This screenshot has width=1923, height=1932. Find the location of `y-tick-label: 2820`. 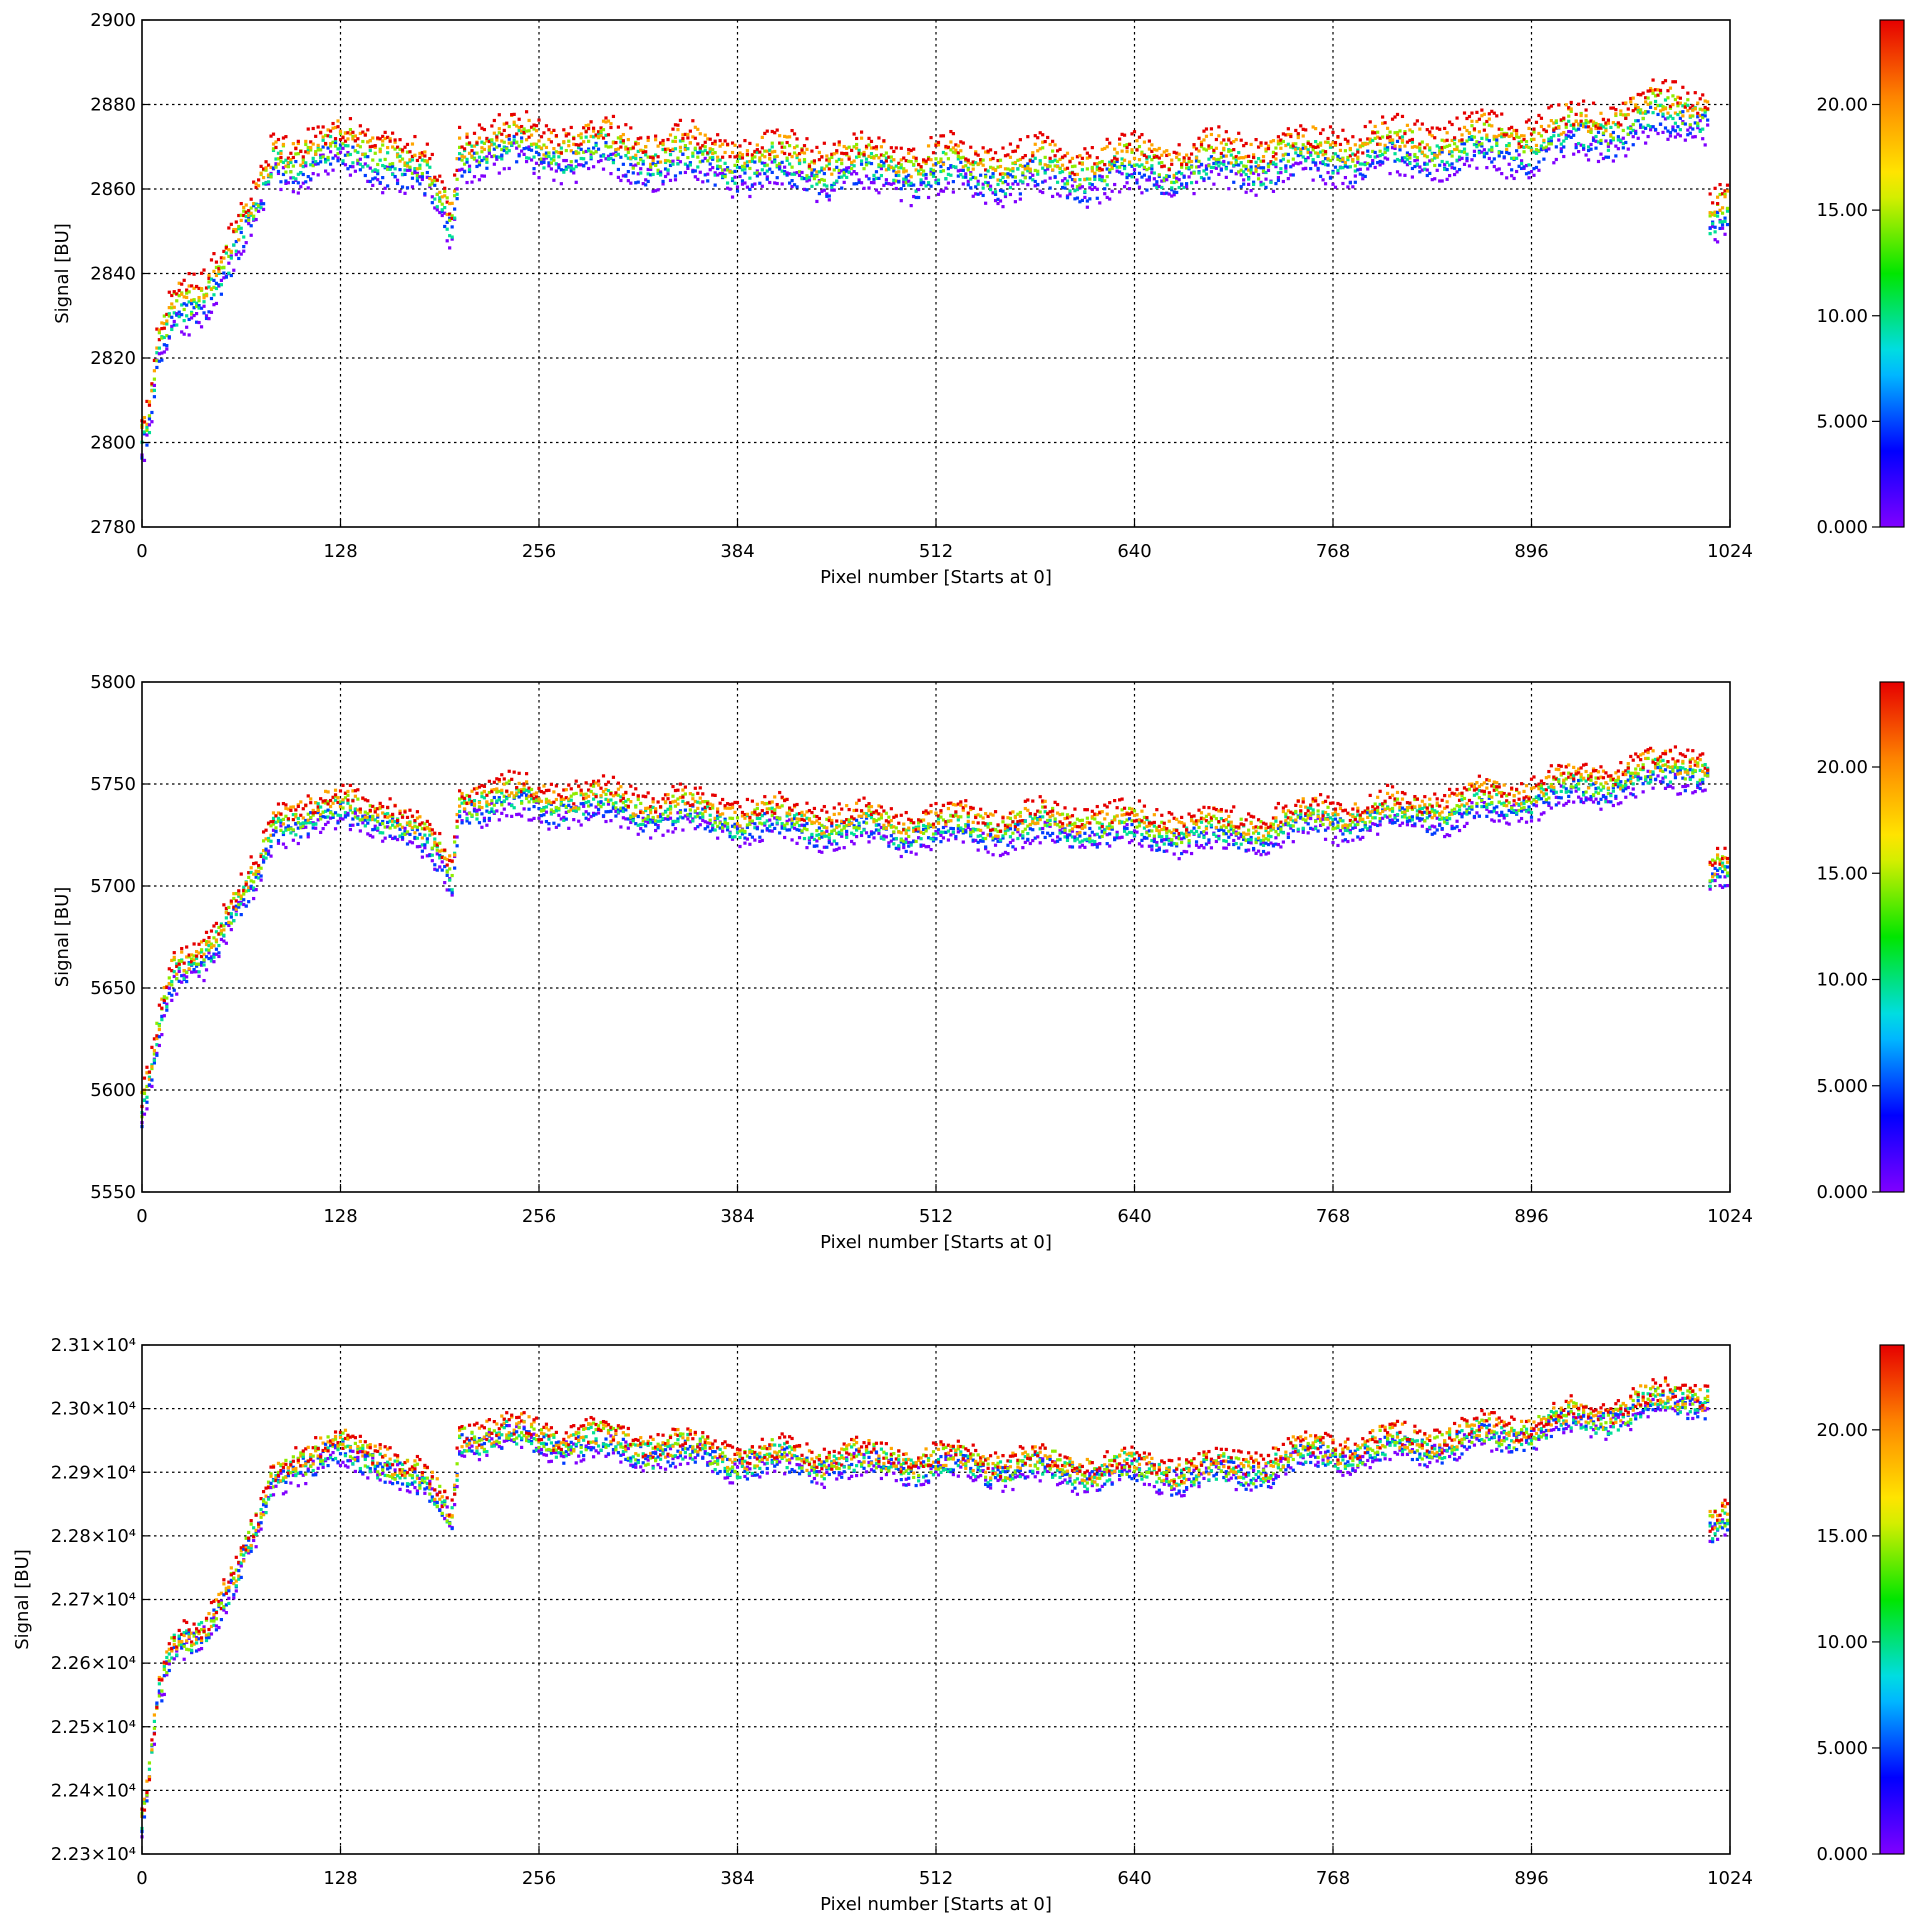

y-tick-label: 2820 is located at coordinates (113, 358).